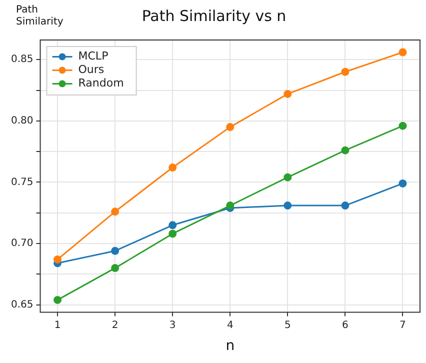  What do you see at coordinates (101, 83) in the screenshot?
I see `legend-label: Random` at bounding box center [101, 83].